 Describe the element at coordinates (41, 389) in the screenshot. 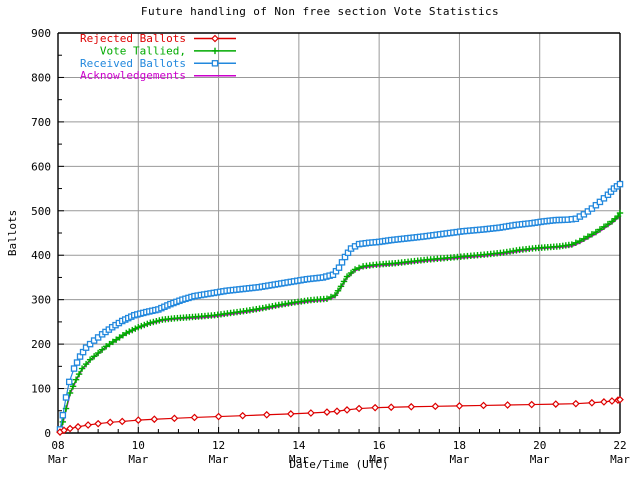

I see `y-tick-label: 100` at that location.